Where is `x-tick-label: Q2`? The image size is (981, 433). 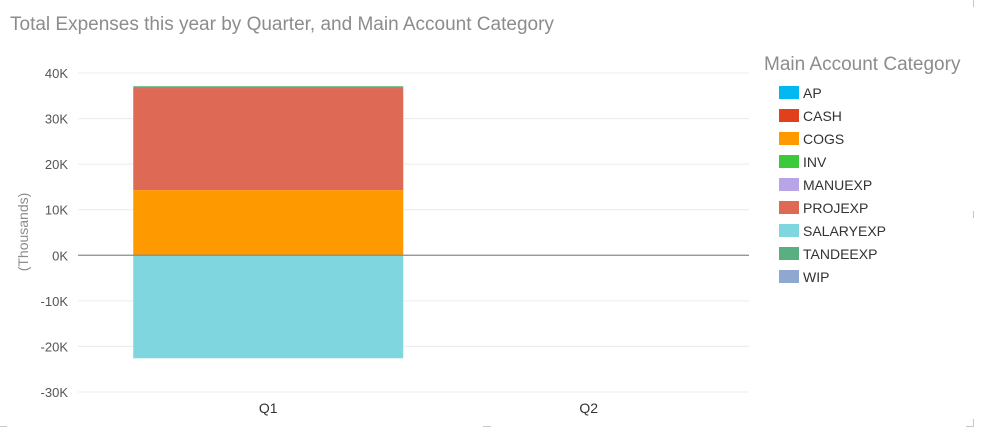
x-tick-label: Q2 is located at coordinates (588, 408).